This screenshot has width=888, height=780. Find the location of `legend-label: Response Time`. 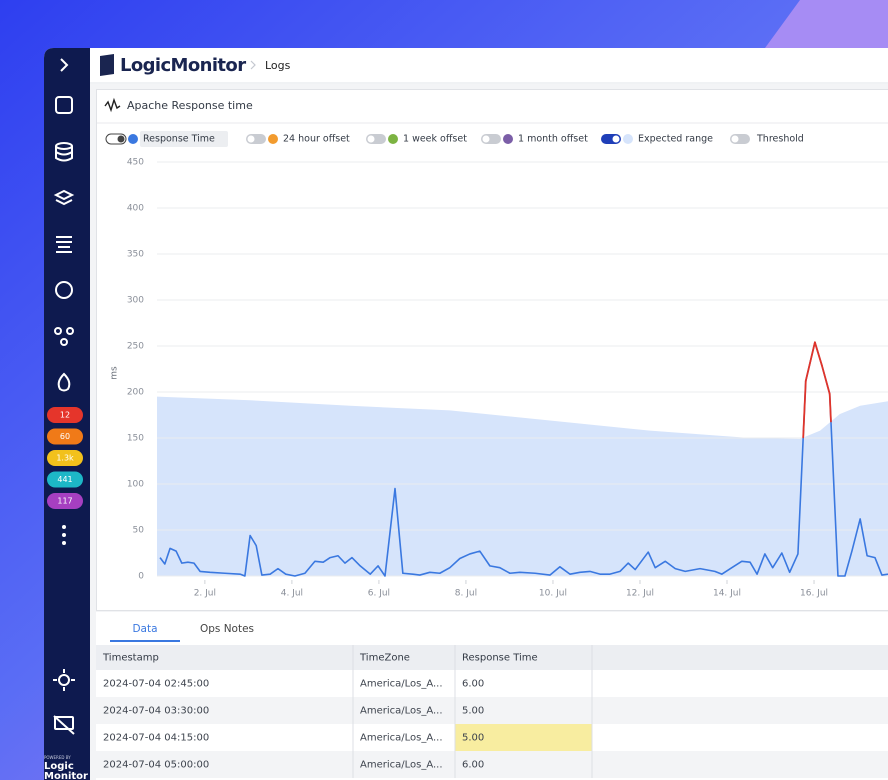

legend-label: Response Time is located at coordinates (179, 139).